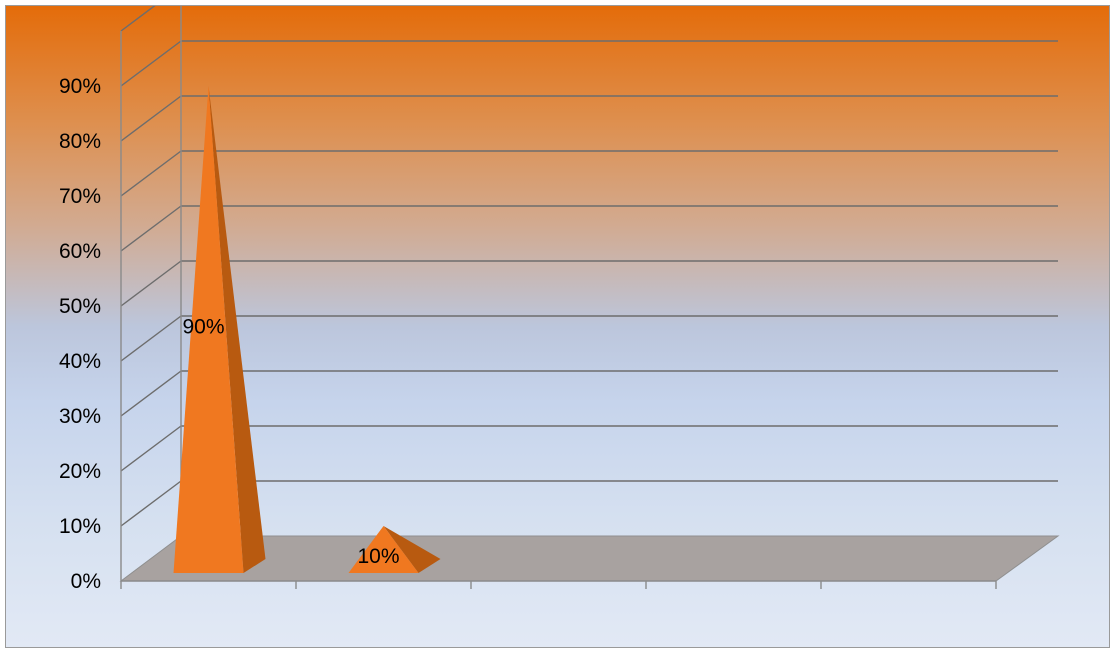 The width and height of the screenshot is (1113, 650). Describe the element at coordinates (80, 196) in the screenshot. I see `y-tick-label: 70%` at that location.